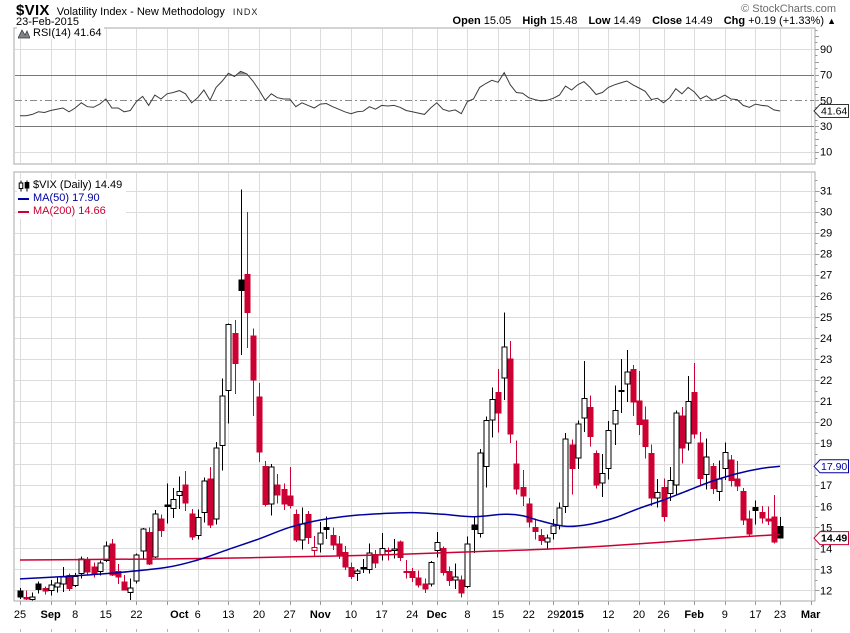 Image resolution: width=850 pixels, height=633 pixels. Describe the element at coordinates (694, 615) in the screenshot. I see `svg-text: Feb` at that location.